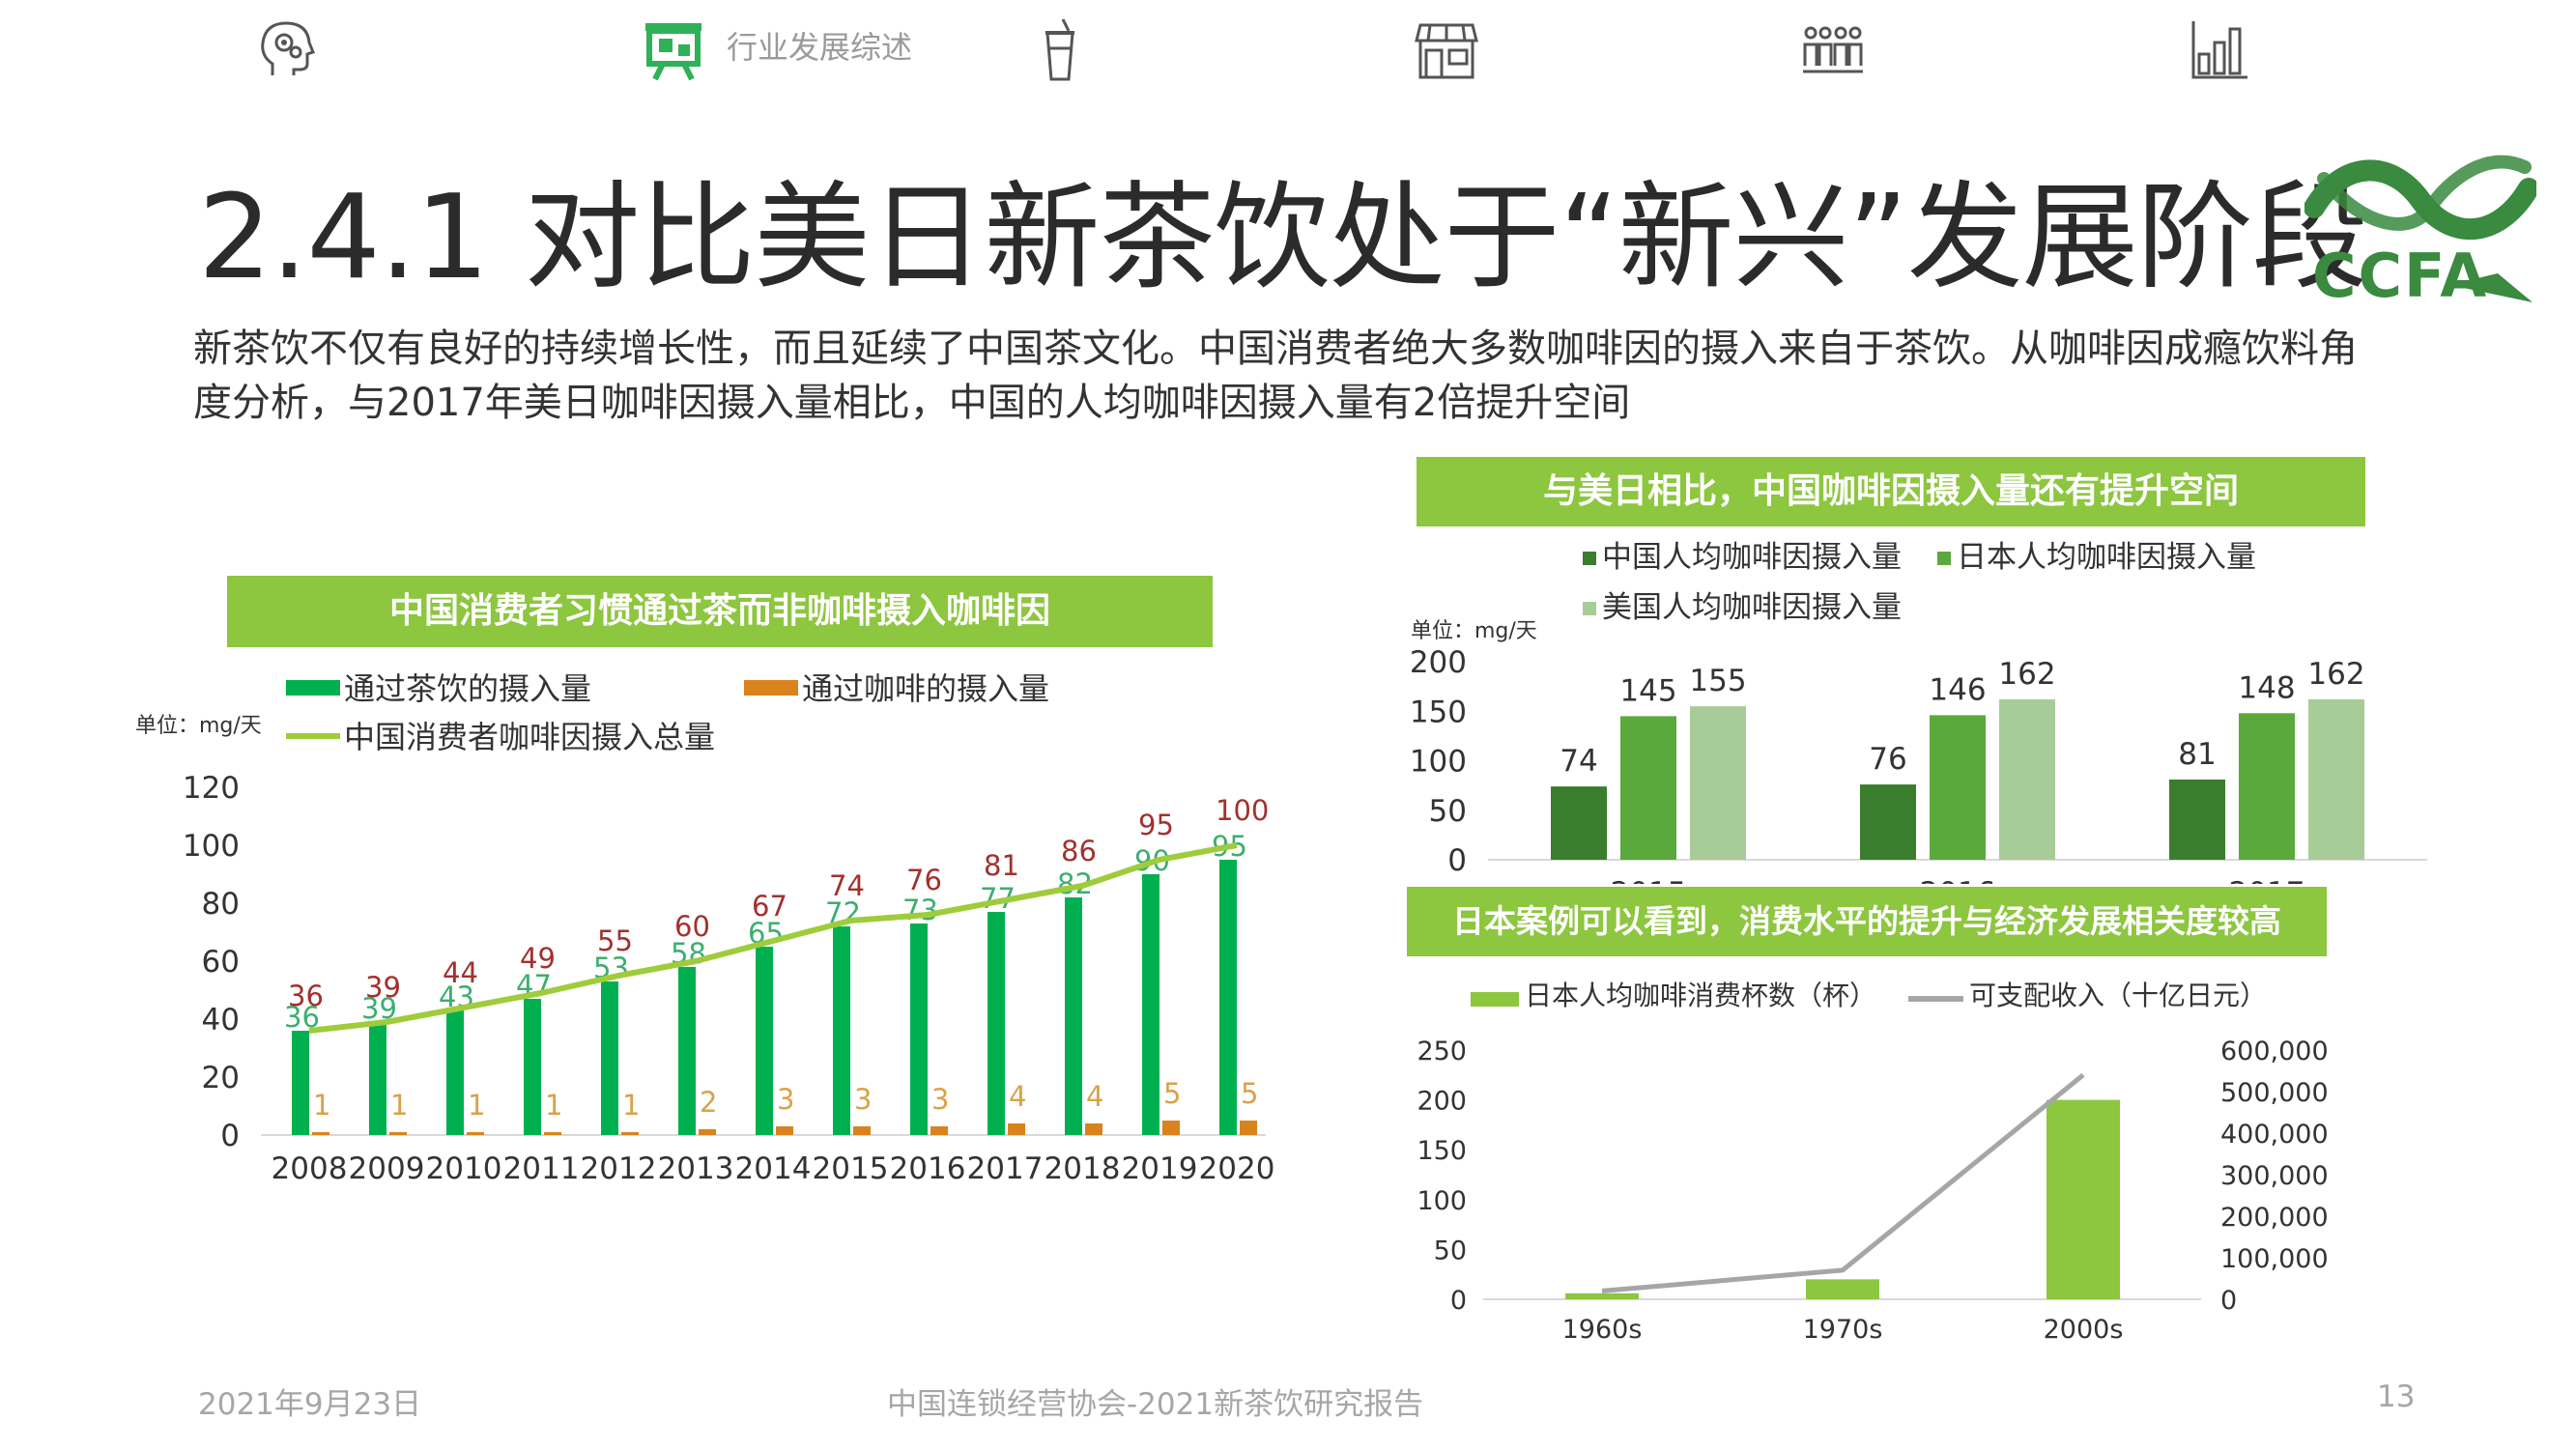 This screenshot has height=1449, width=2576. Describe the element at coordinates (615, 940) in the screenshot. I see `data-label-total: 55` at that location.